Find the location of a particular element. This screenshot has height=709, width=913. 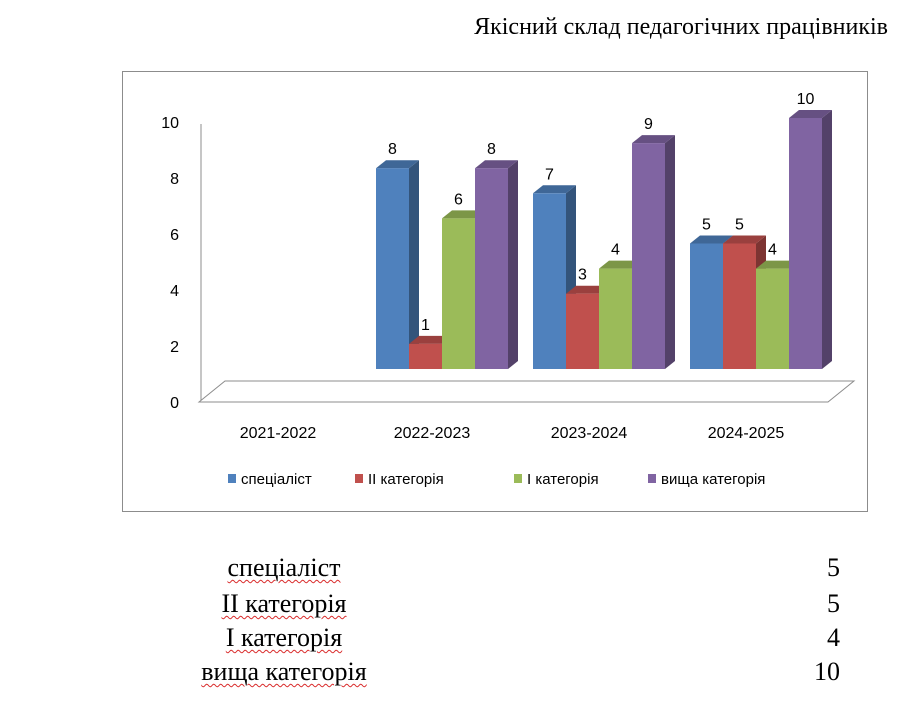

legend-label: ІІ категорія is located at coordinates (406, 479).